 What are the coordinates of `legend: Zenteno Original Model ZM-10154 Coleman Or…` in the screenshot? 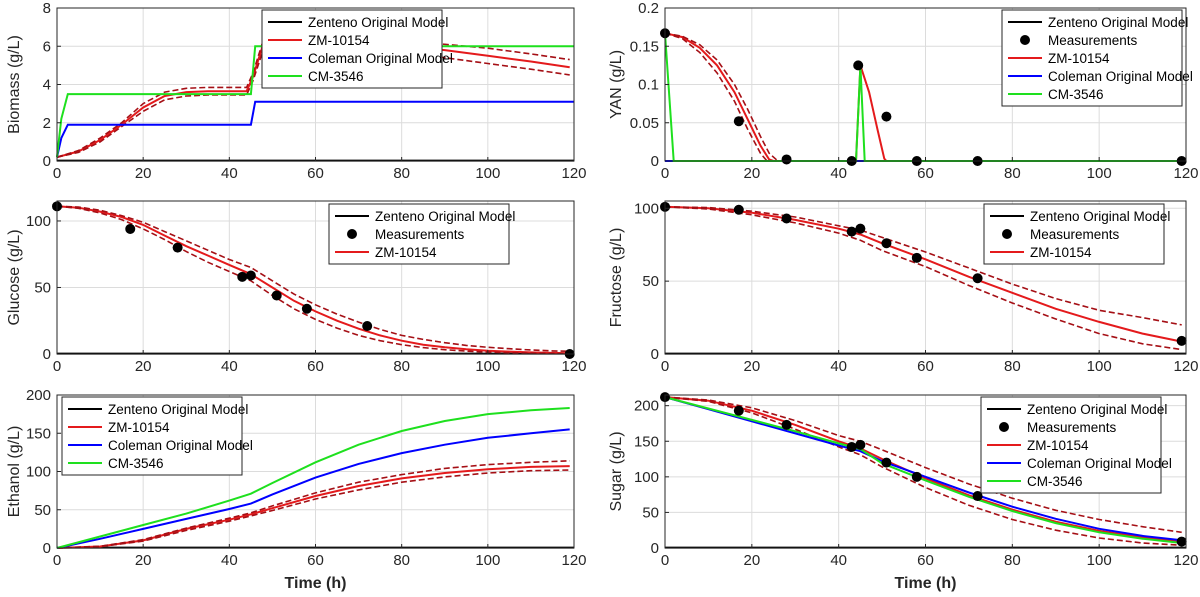 It's located at (357, 49).